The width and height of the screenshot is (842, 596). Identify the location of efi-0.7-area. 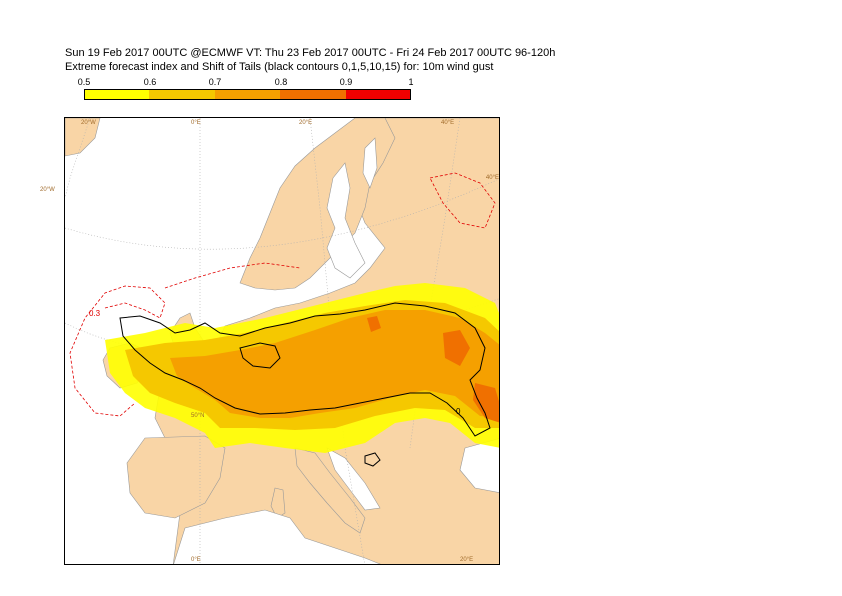
(334, 364).